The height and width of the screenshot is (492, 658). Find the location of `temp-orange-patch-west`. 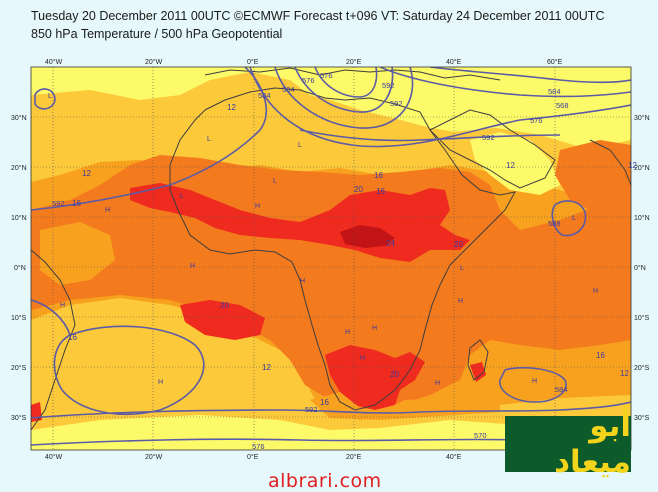

temp-orange-patch-west is located at coordinates (77, 253).